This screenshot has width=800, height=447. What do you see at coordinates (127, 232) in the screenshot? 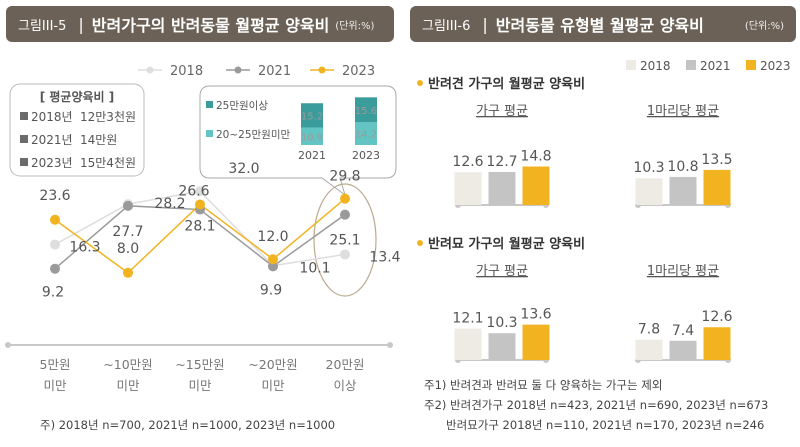
I see `data-label-2021-1: 27.7` at bounding box center [127, 232].